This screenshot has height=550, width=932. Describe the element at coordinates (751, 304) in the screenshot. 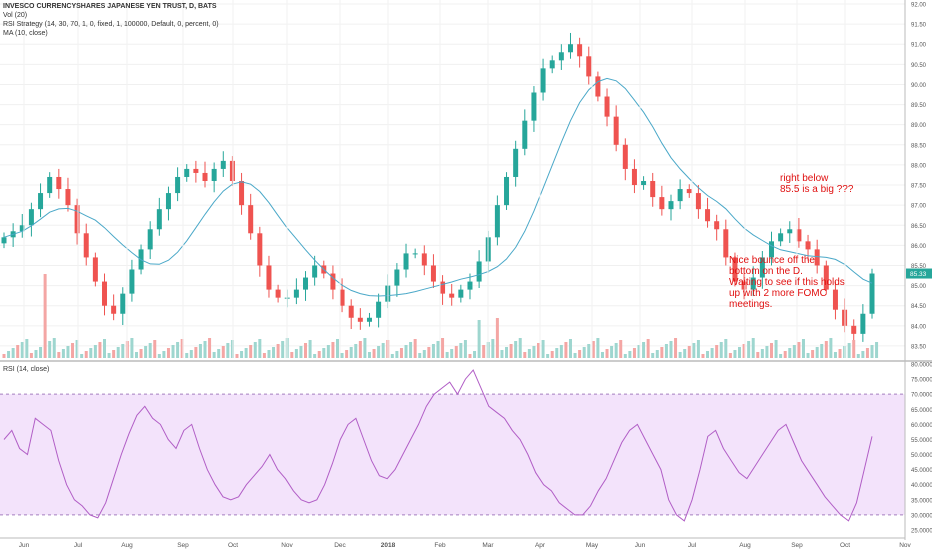

I see `annotation-line: meetings.` at that location.